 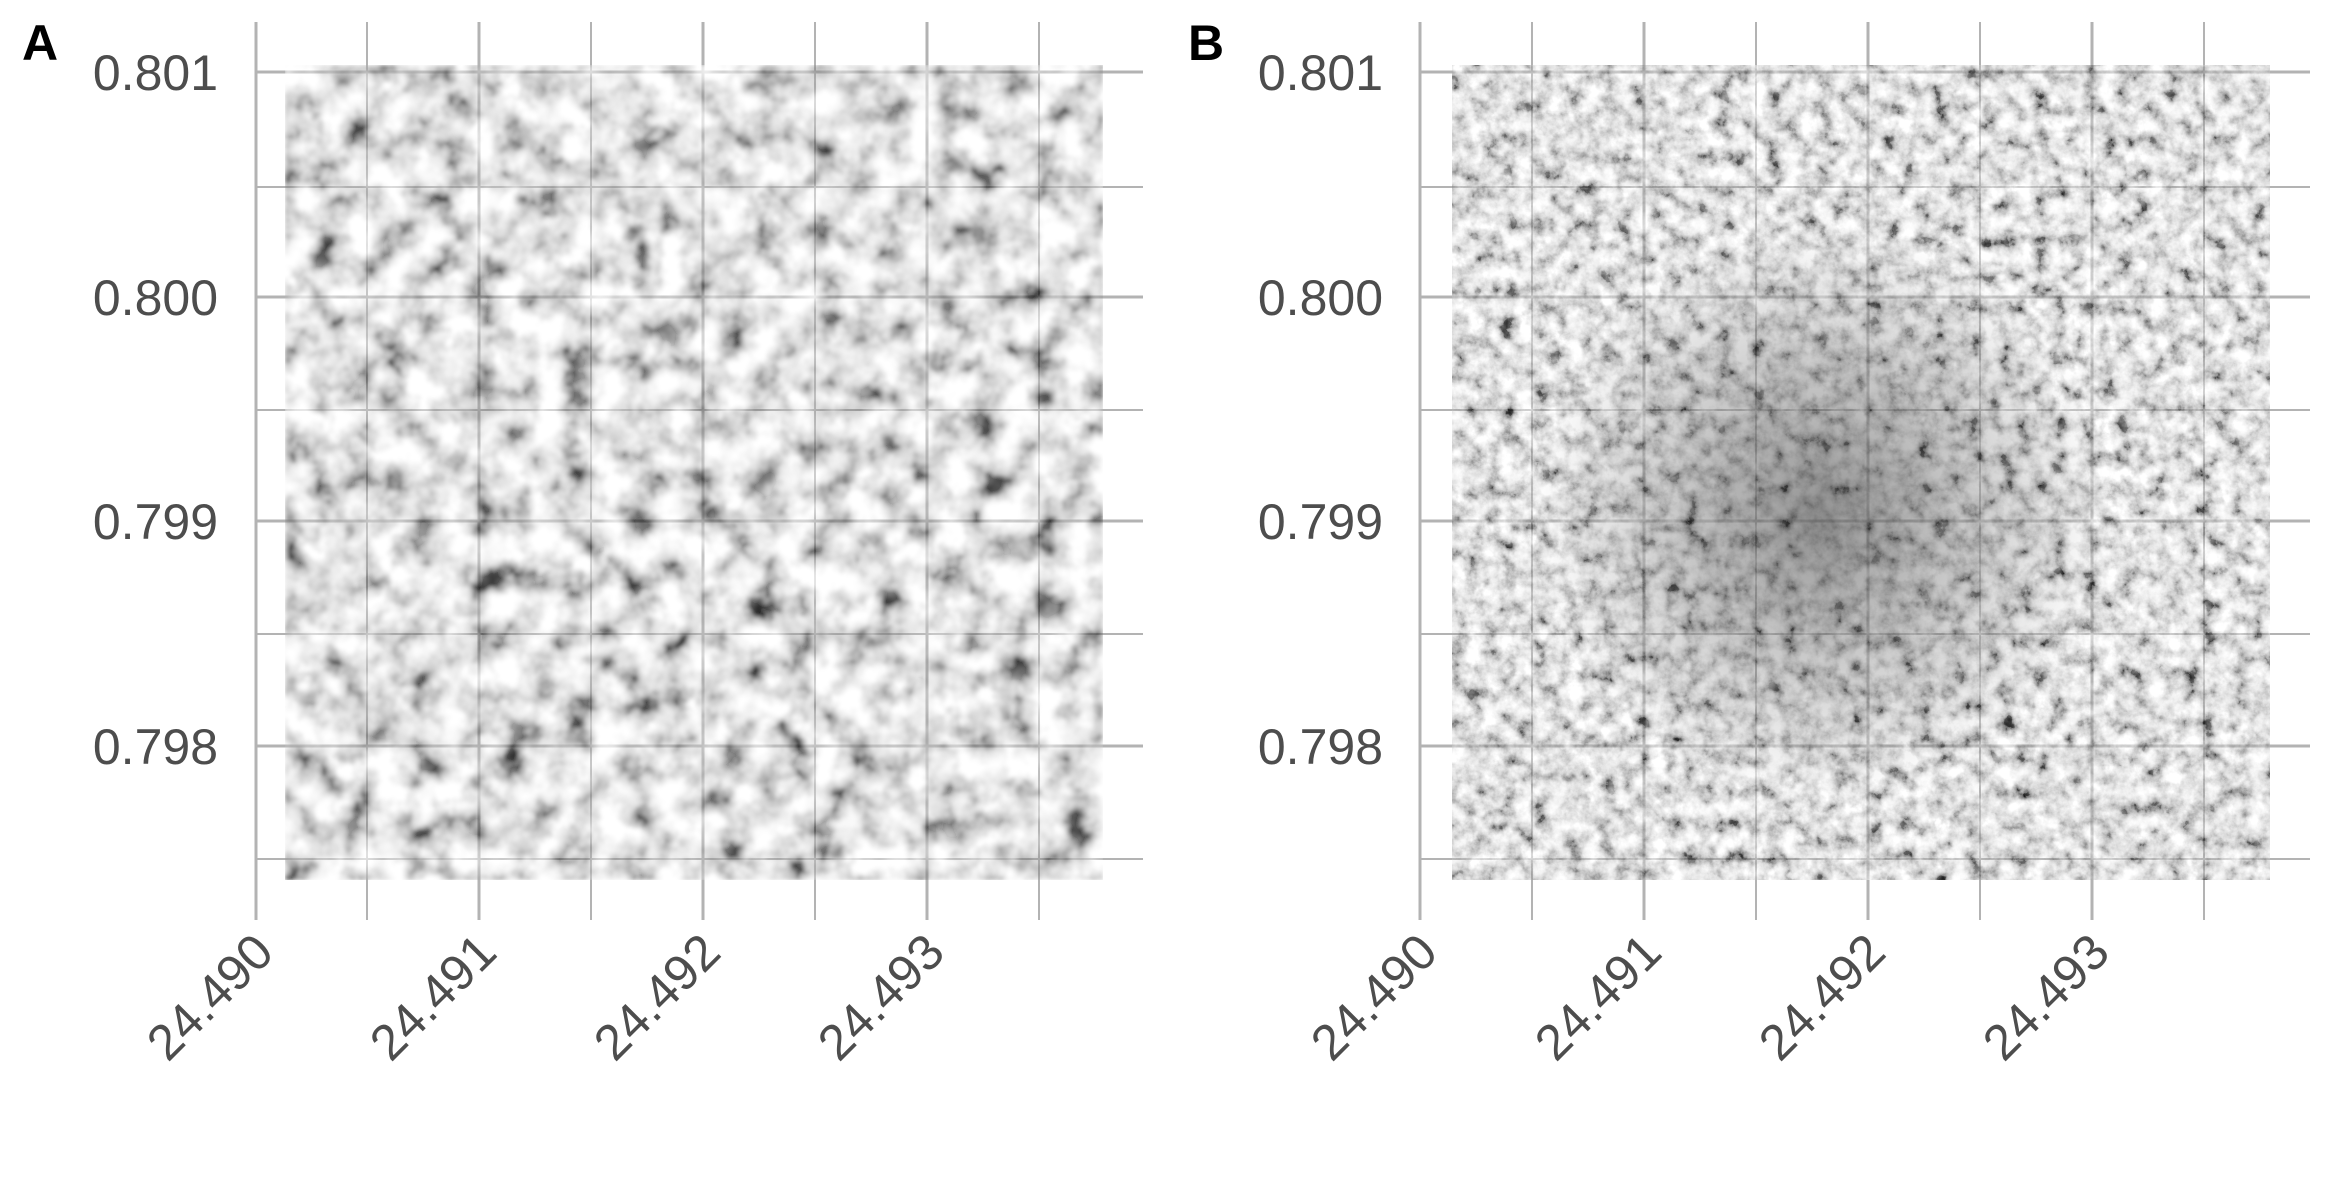 I want to click on panel-letter-b: B, so click(x=1206, y=43).